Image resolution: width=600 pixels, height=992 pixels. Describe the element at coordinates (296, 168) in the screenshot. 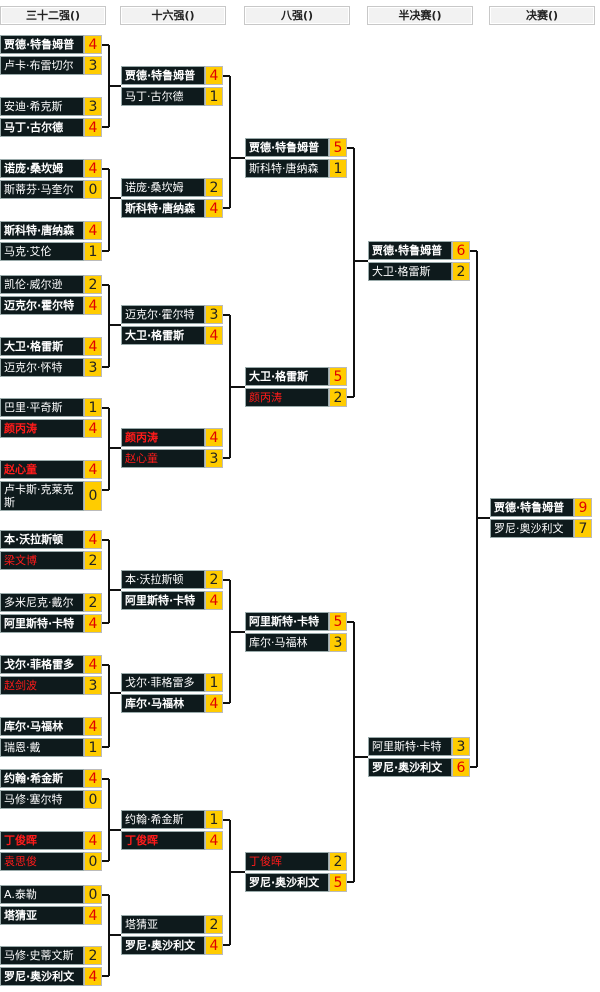

I see `player-slot: 斯科特·唐纳森 1` at that location.